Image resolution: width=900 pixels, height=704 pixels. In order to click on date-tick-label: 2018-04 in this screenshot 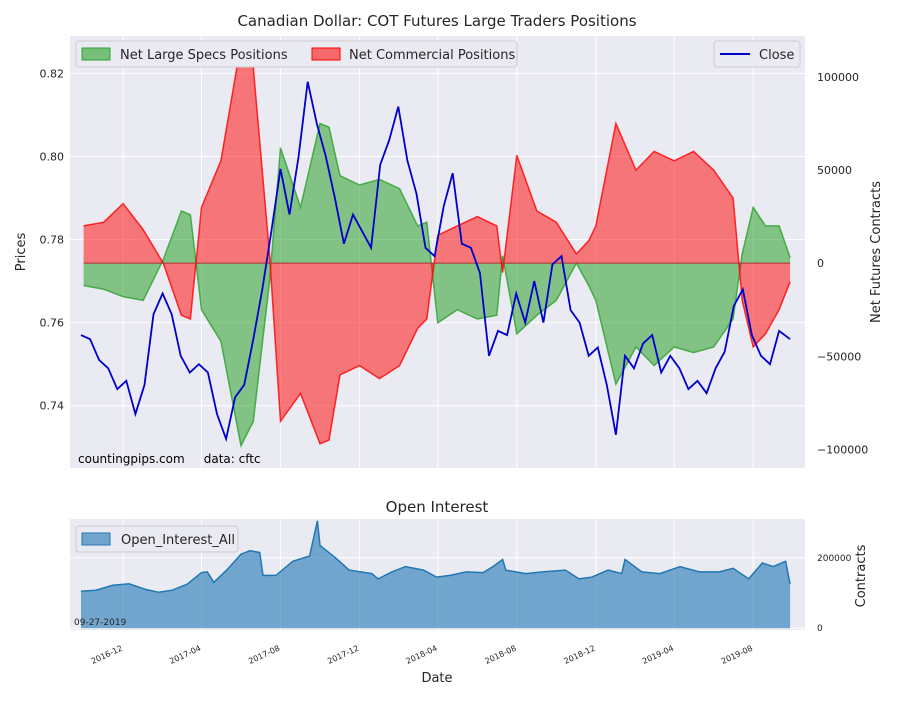, I will do `click(422, 655)`.